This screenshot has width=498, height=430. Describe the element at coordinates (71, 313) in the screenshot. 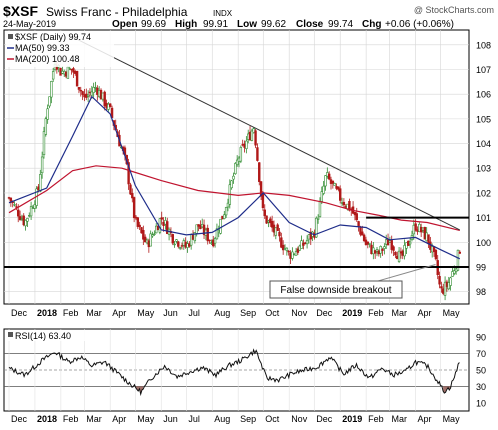

I see `x-tick-label: Feb` at that location.